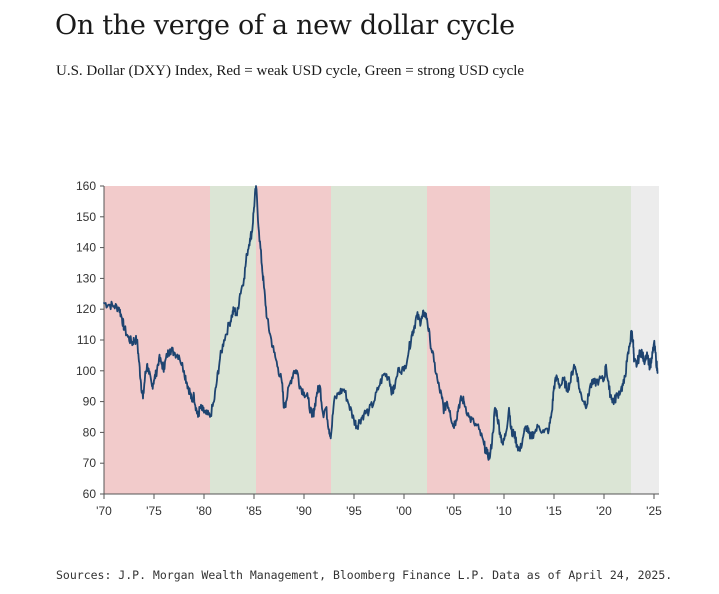 The height and width of the screenshot is (594, 719). I want to click on x-tick-label: '00, so click(404, 511).